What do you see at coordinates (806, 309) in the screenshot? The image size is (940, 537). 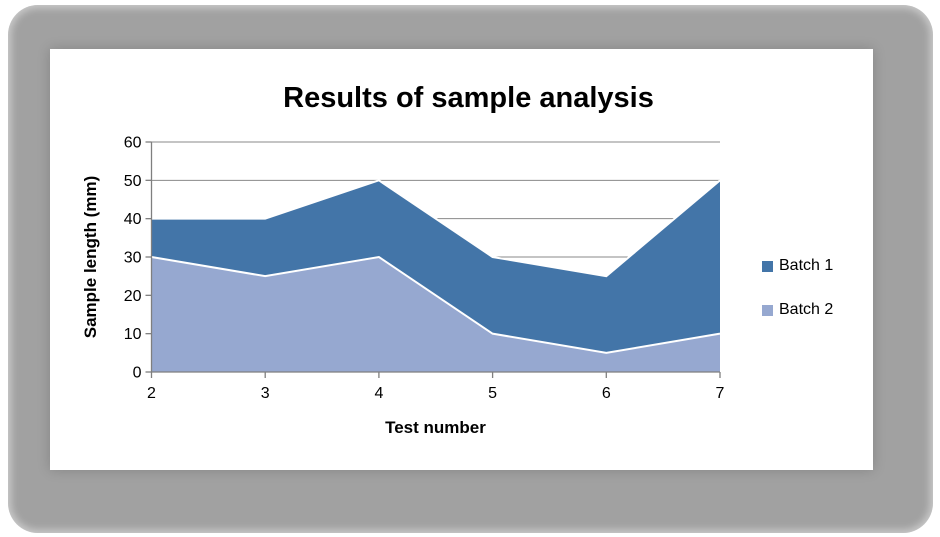 I see `legend-label-batch-2: Batch 2` at bounding box center [806, 309].